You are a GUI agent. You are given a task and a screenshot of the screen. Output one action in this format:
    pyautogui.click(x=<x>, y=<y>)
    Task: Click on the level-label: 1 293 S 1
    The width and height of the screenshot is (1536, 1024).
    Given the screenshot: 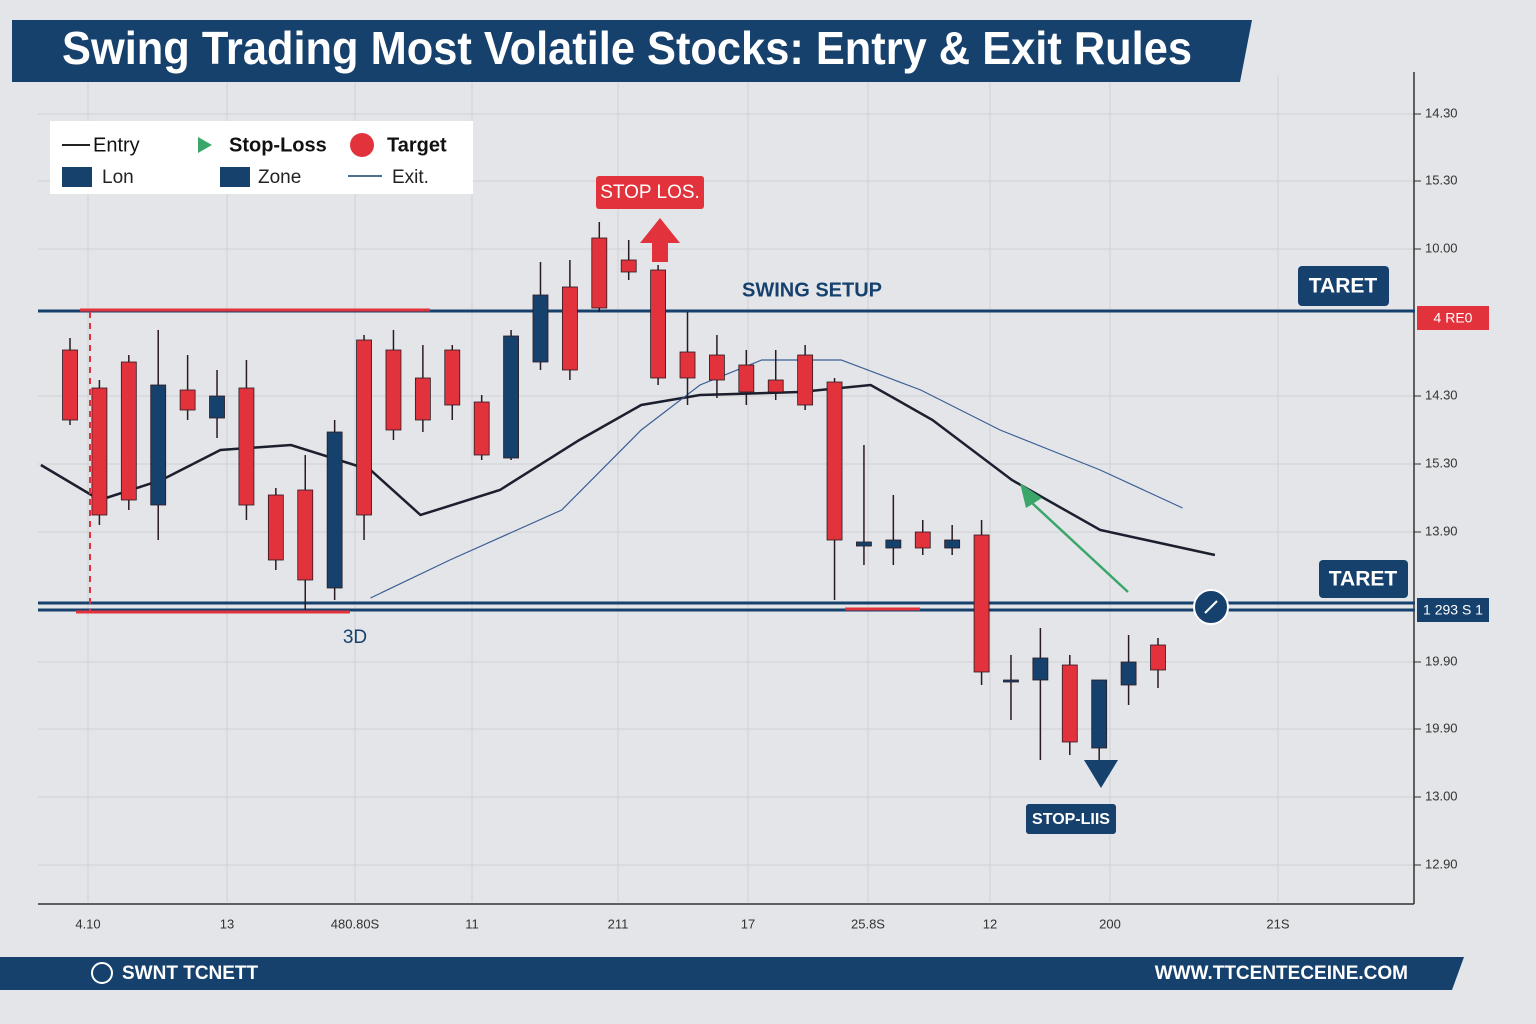 What is the action you would take?
    pyautogui.click(x=1453, y=610)
    